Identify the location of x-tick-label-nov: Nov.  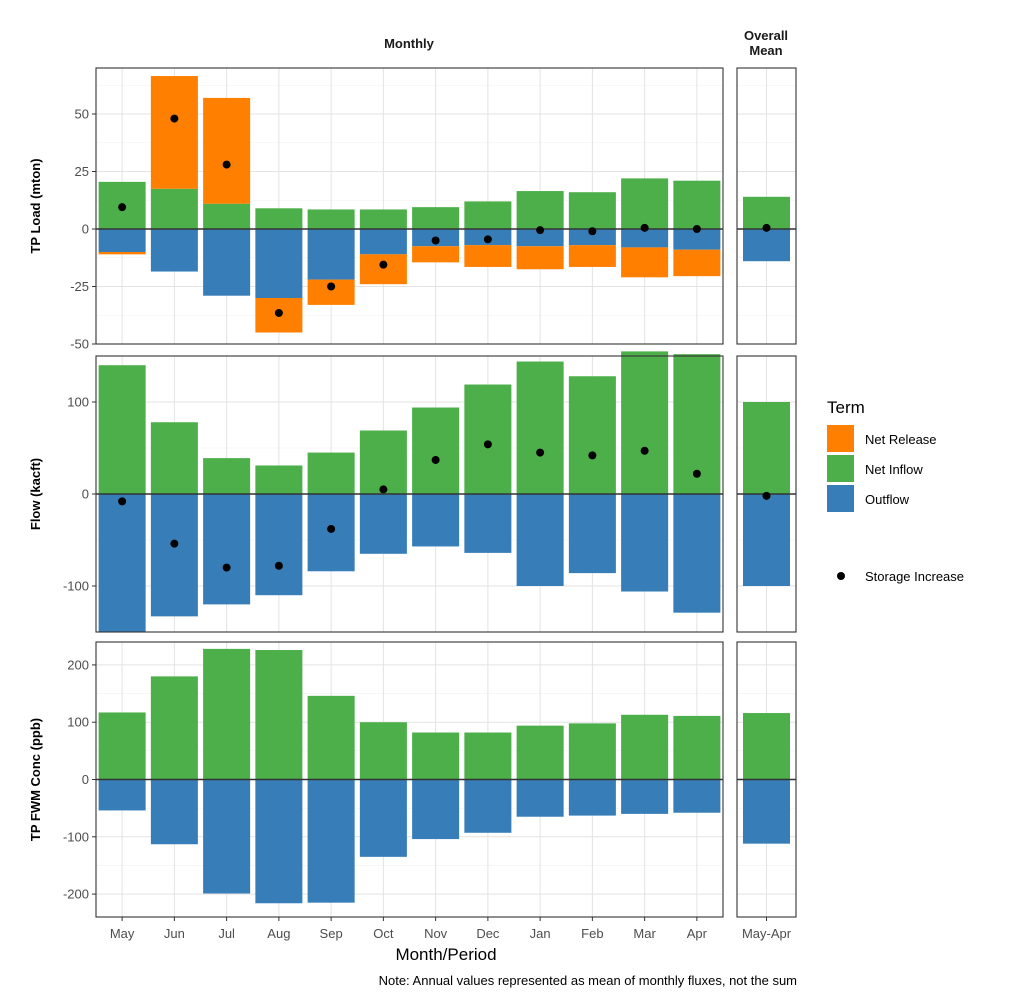
(436, 933).